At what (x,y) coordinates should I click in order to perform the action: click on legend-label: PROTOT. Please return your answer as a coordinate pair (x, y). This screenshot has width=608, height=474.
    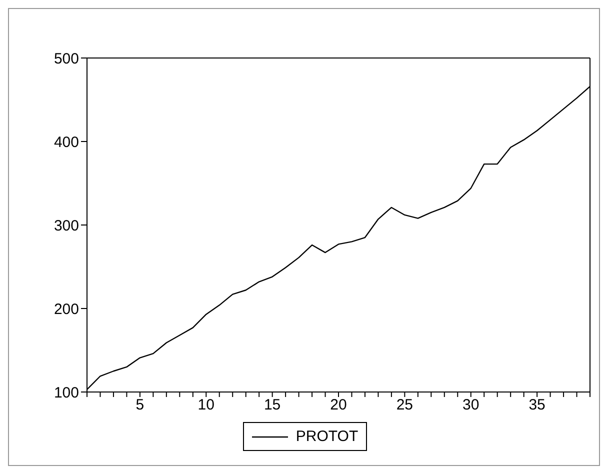
    Looking at the image, I should click on (327, 436).